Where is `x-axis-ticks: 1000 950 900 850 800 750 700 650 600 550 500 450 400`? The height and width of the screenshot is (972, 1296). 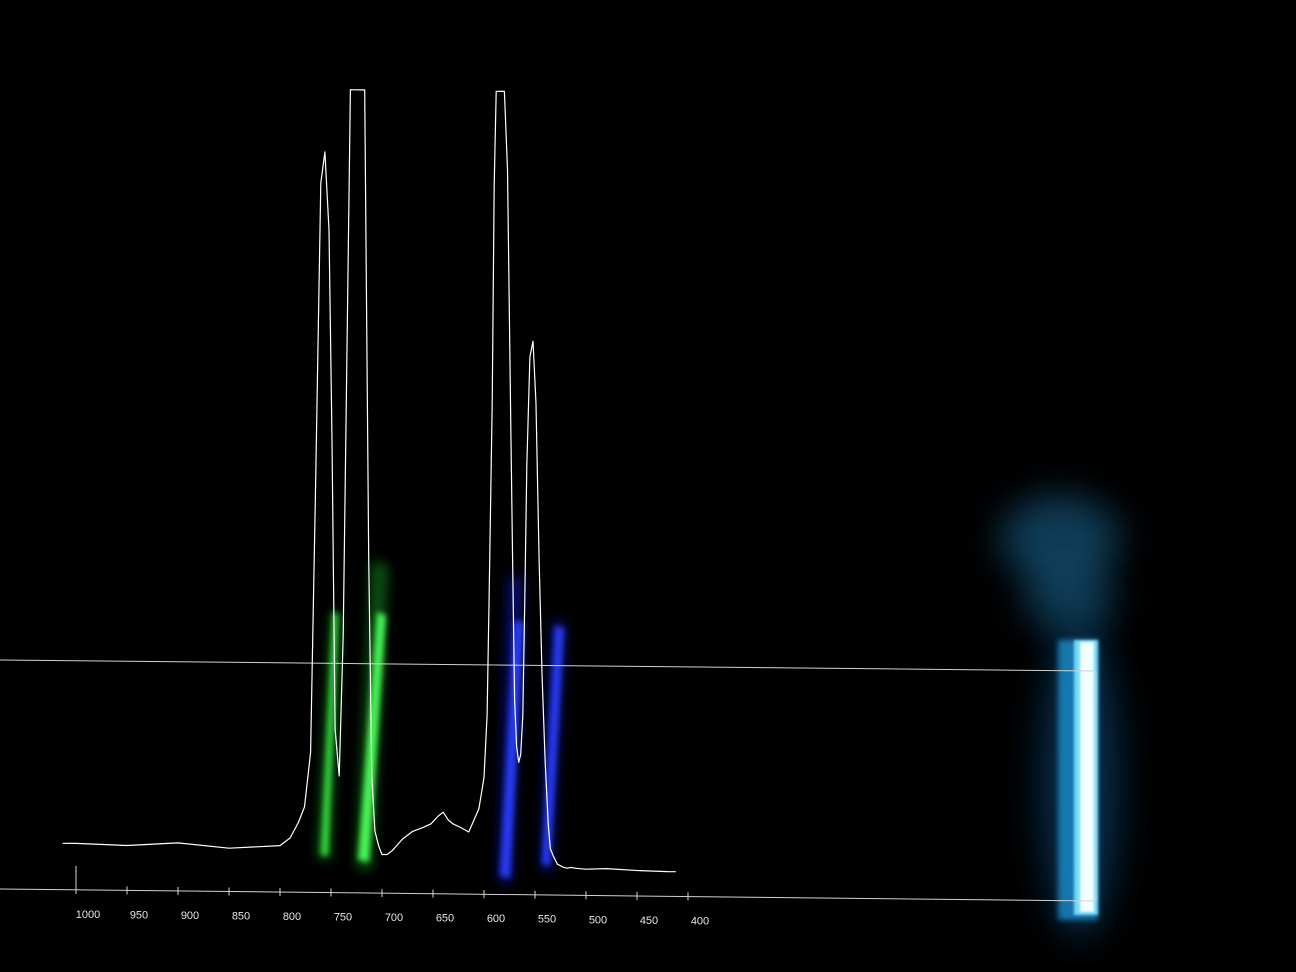 x-axis-ticks: 1000 950 900 850 800 750 700 650 600 550 500 450 400 is located at coordinates (392, 906).